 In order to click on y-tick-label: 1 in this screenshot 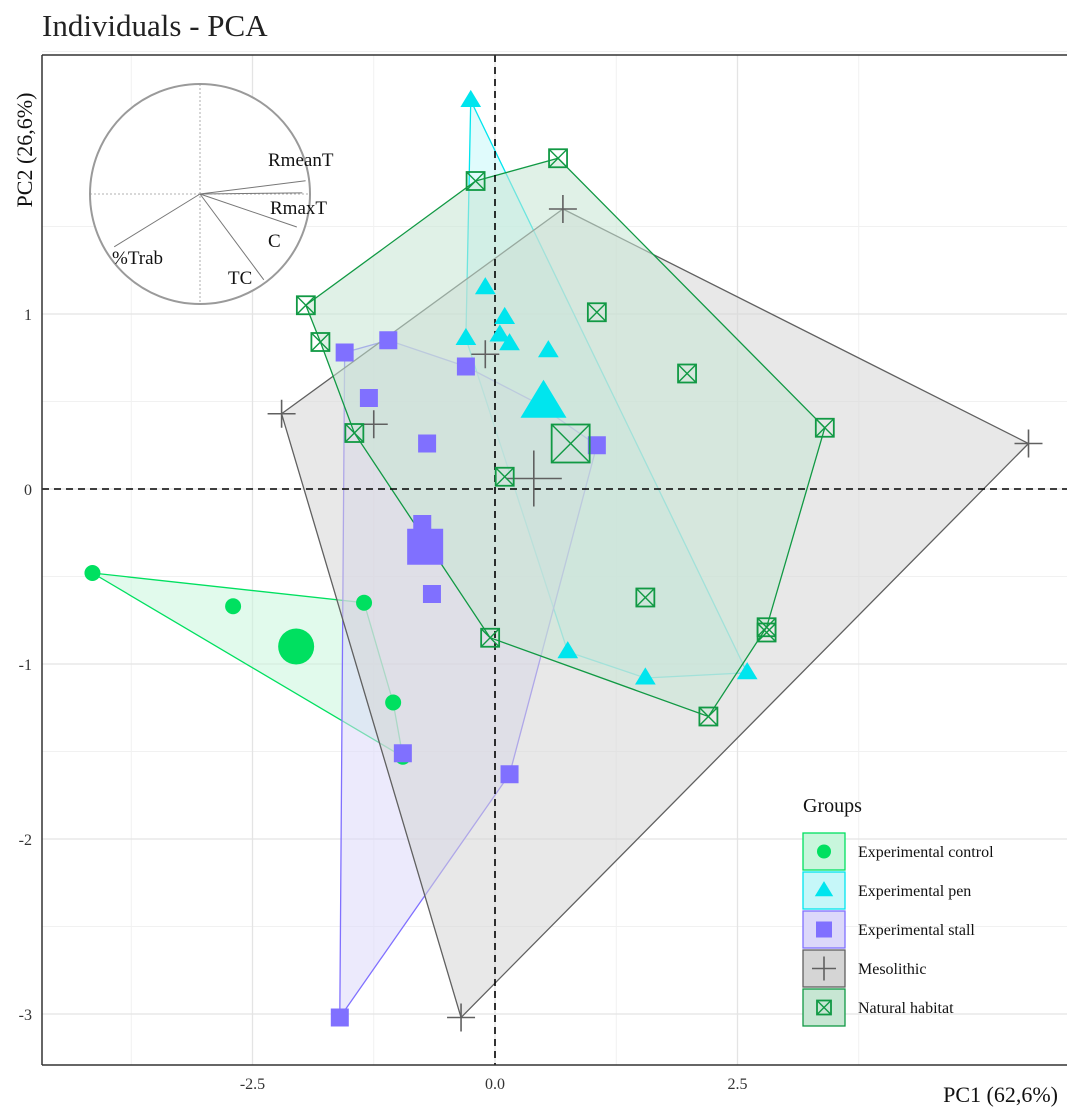, I will do `click(28, 315)`.